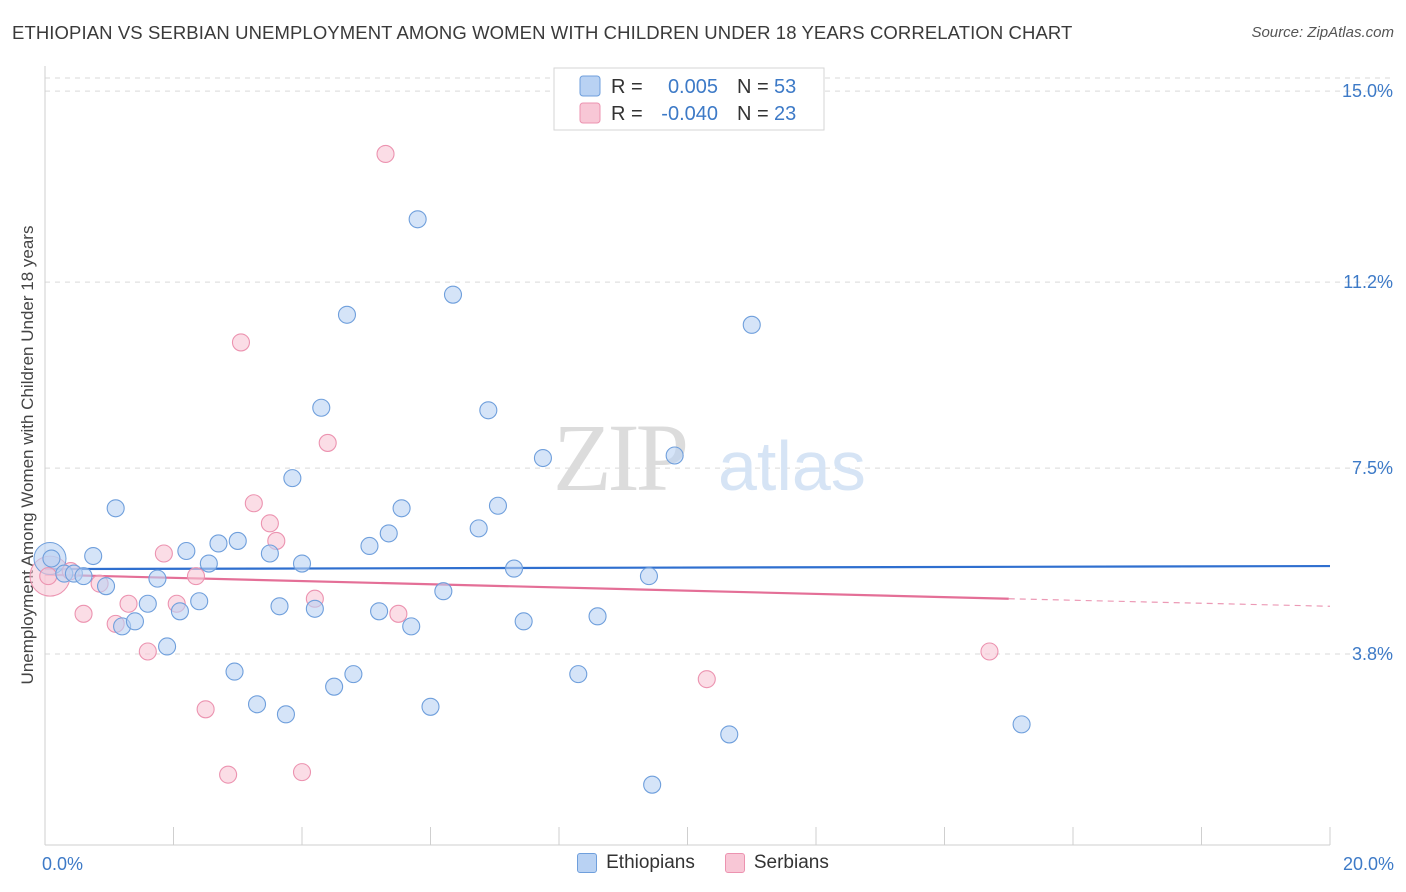 The image size is (1406, 892). What do you see at coordinates (689, 114) in the screenshot?
I see `stats-r-value: -0.040` at bounding box center [689, 114].